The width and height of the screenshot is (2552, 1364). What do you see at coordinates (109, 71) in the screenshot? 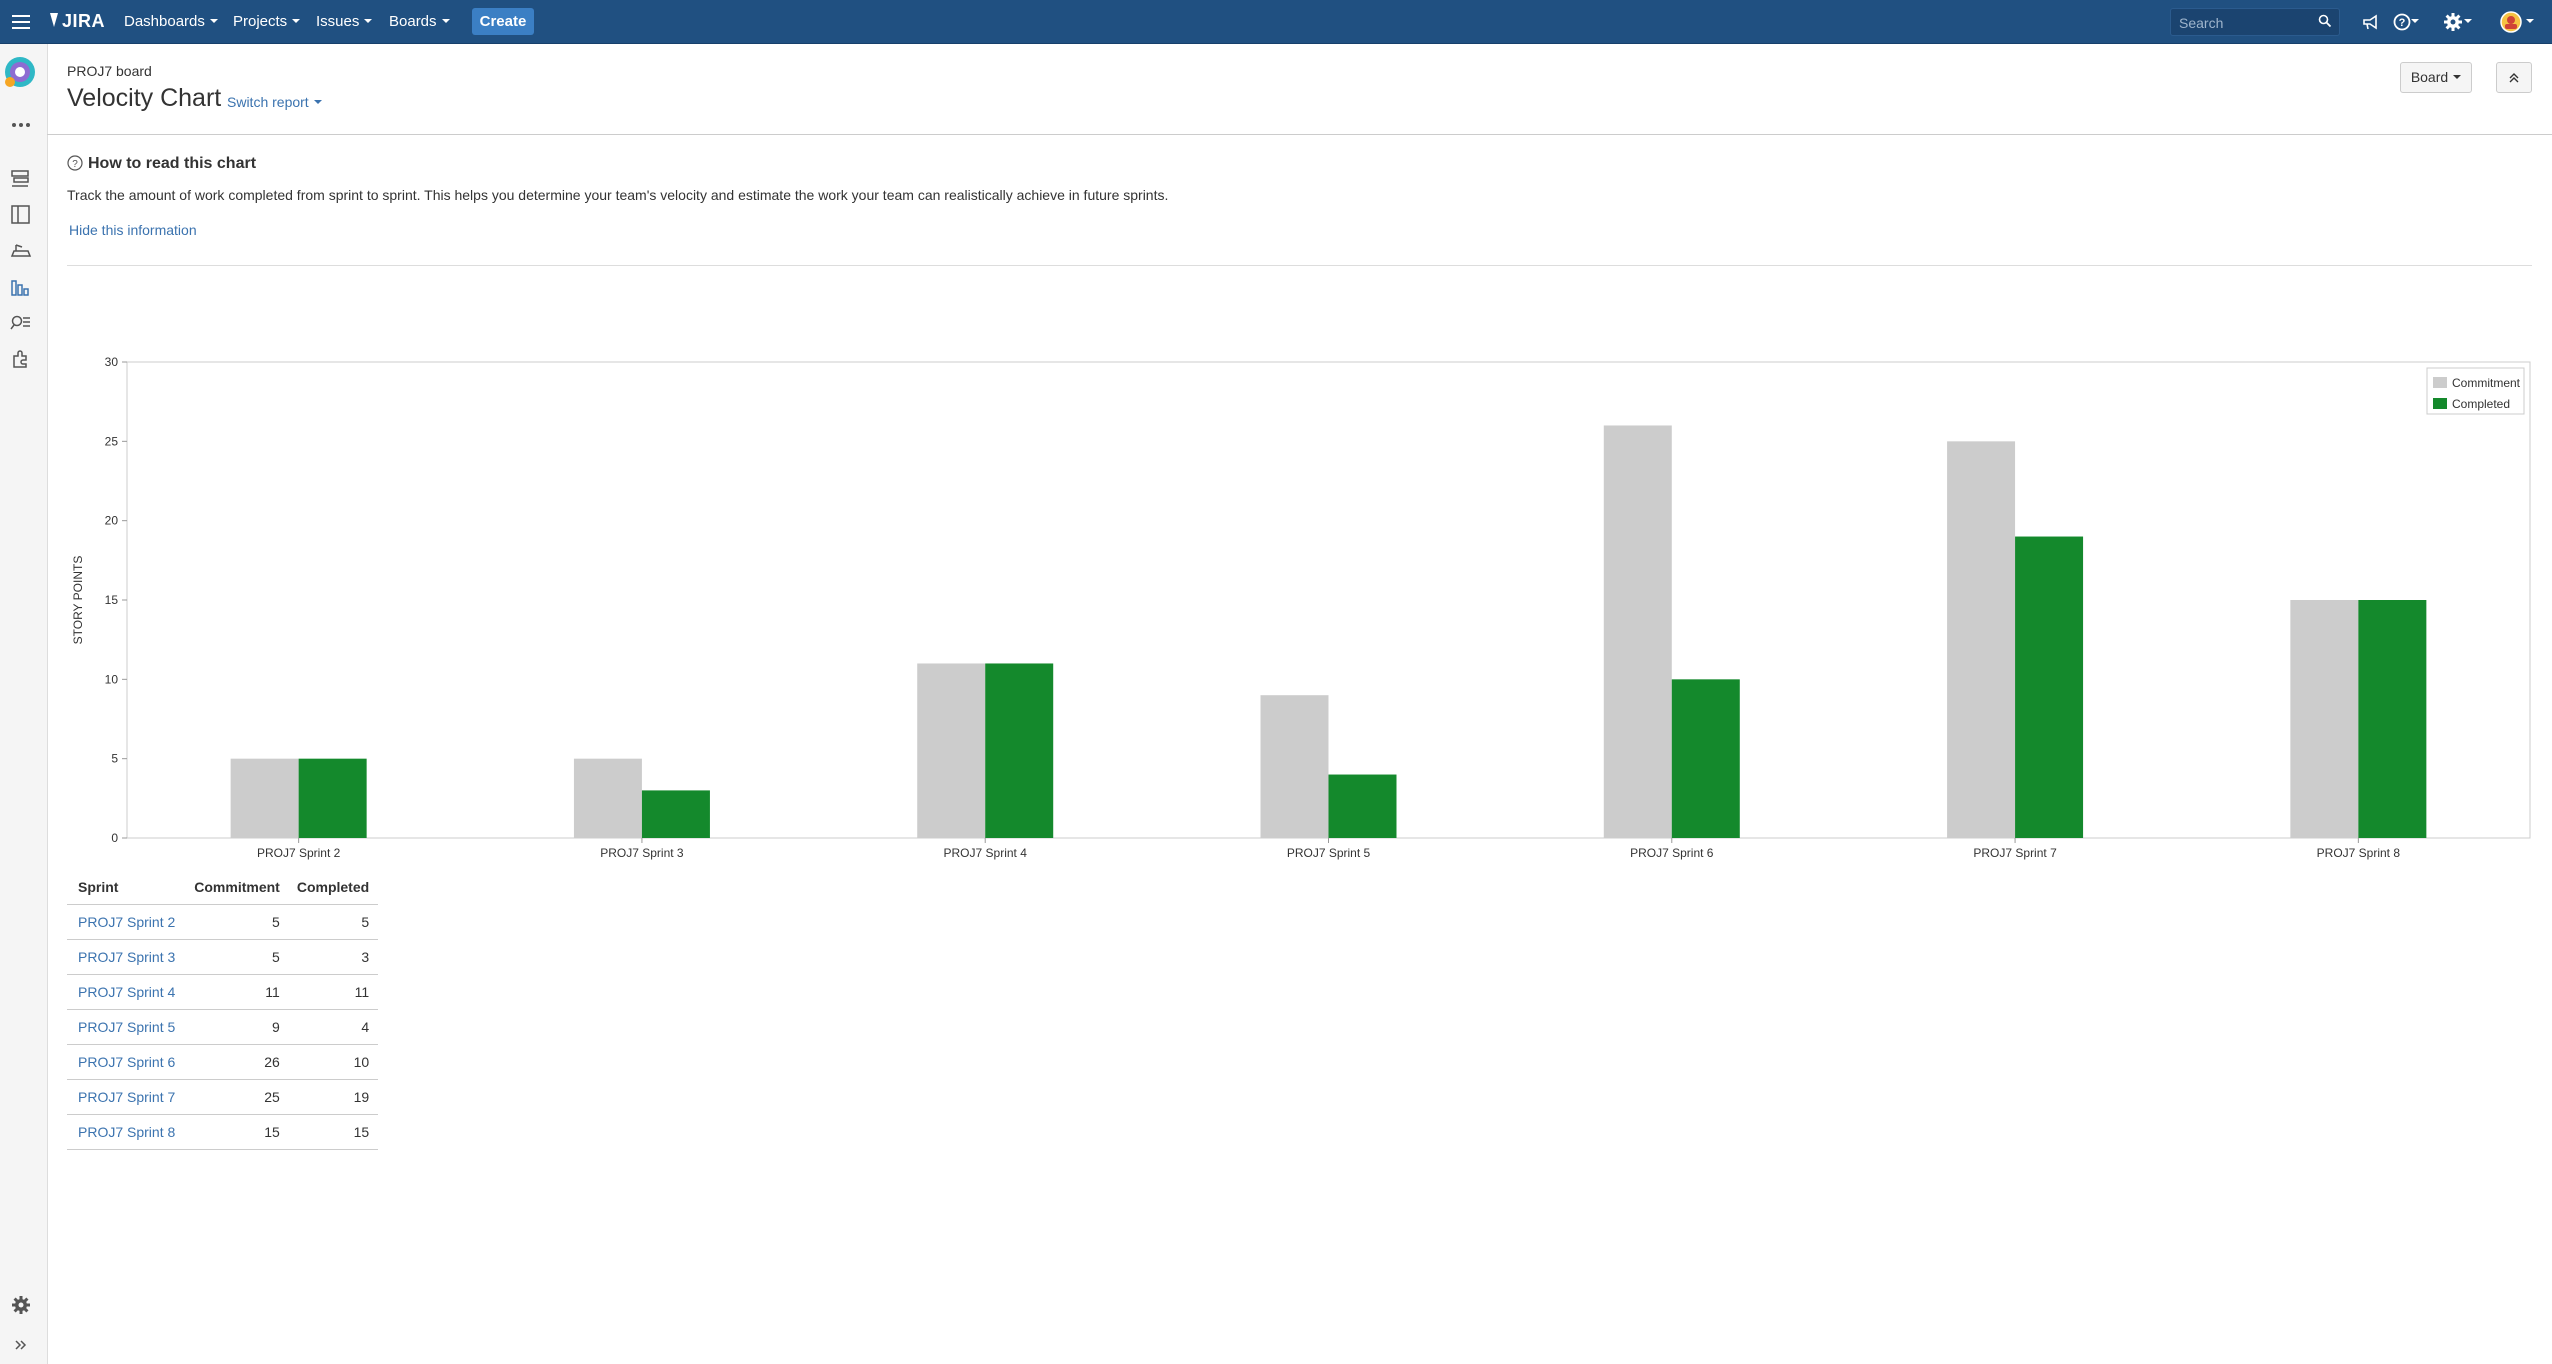
I see `breadcrumb: PROJ7 board` at bounding box center [109, 71].